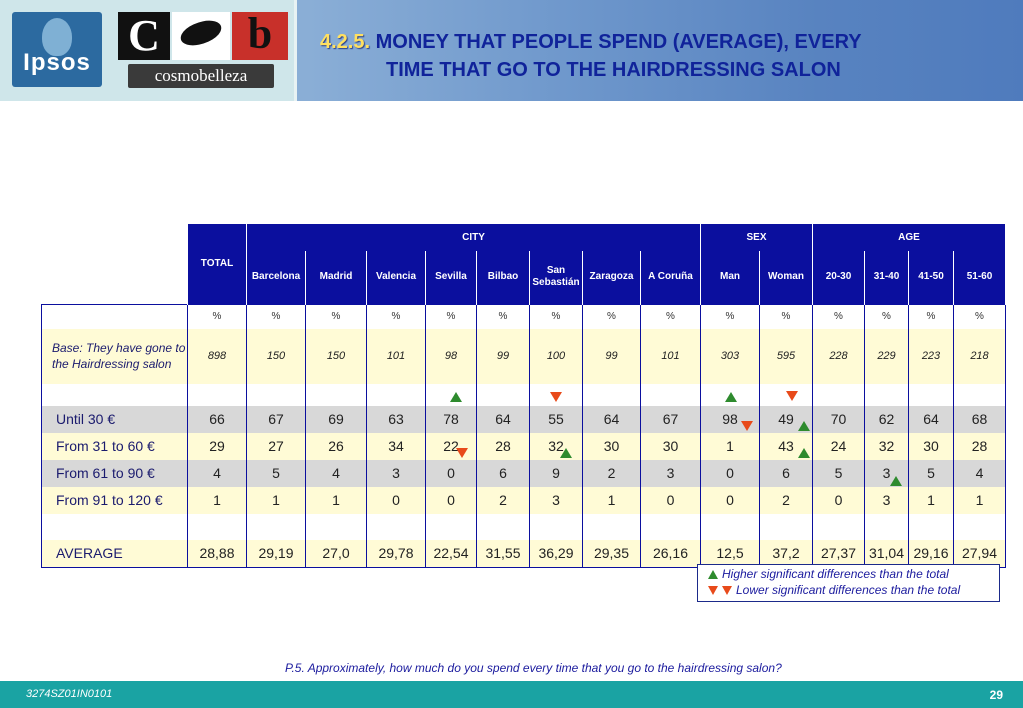 The image size is (1023, 708). What do you see at coordinates (613, 70) in the screenshot?
I see `title-line-2: TIME THAT GO TO THE HAIRDRESSING SALON` at bounding box center [613, 70].